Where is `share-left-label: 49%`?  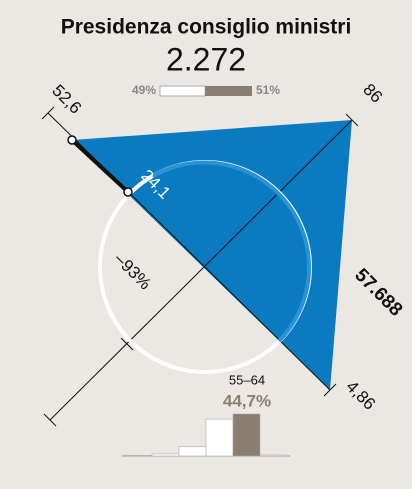 share-left-label: 49% is located at coordinates (144, 90).